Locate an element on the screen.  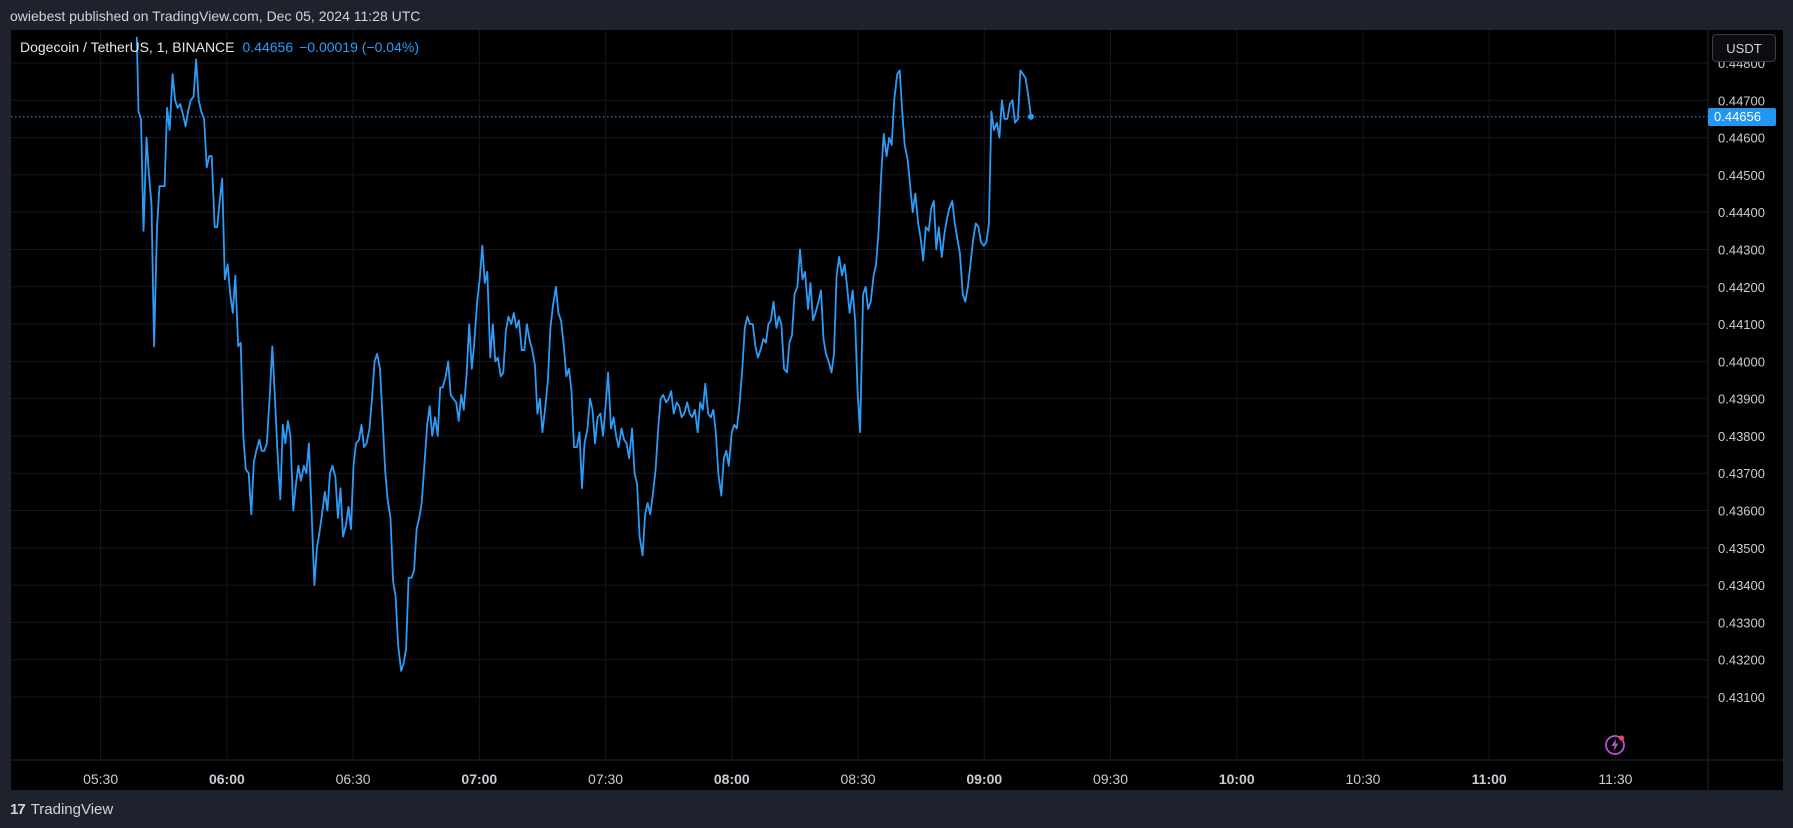
tradingview-brand: 17 TradingView is located at coordinates (61, 809).